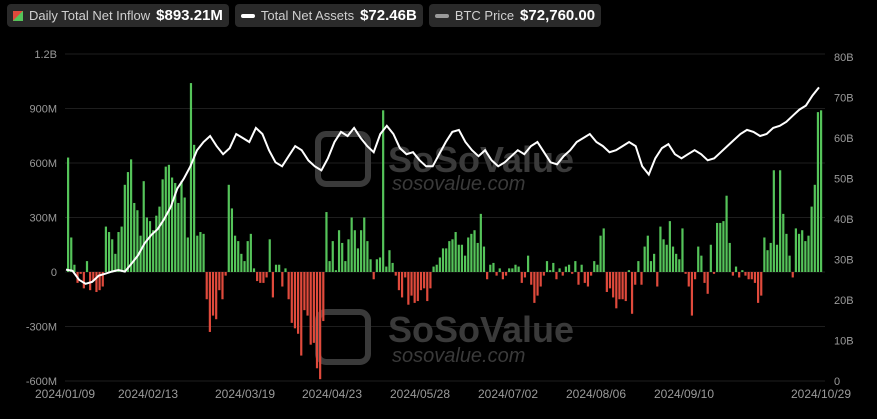  What do you see at coordinates (18, 15) in the screenshot?
I see `inflow-swatch-icon` at bounding box center [18, 15].